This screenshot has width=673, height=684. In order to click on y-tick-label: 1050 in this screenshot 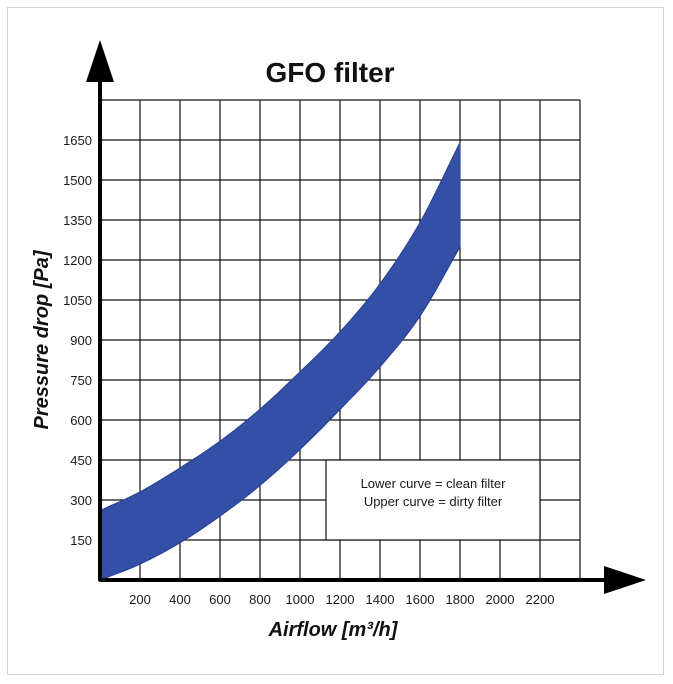, I will do `click(77, 300)`.